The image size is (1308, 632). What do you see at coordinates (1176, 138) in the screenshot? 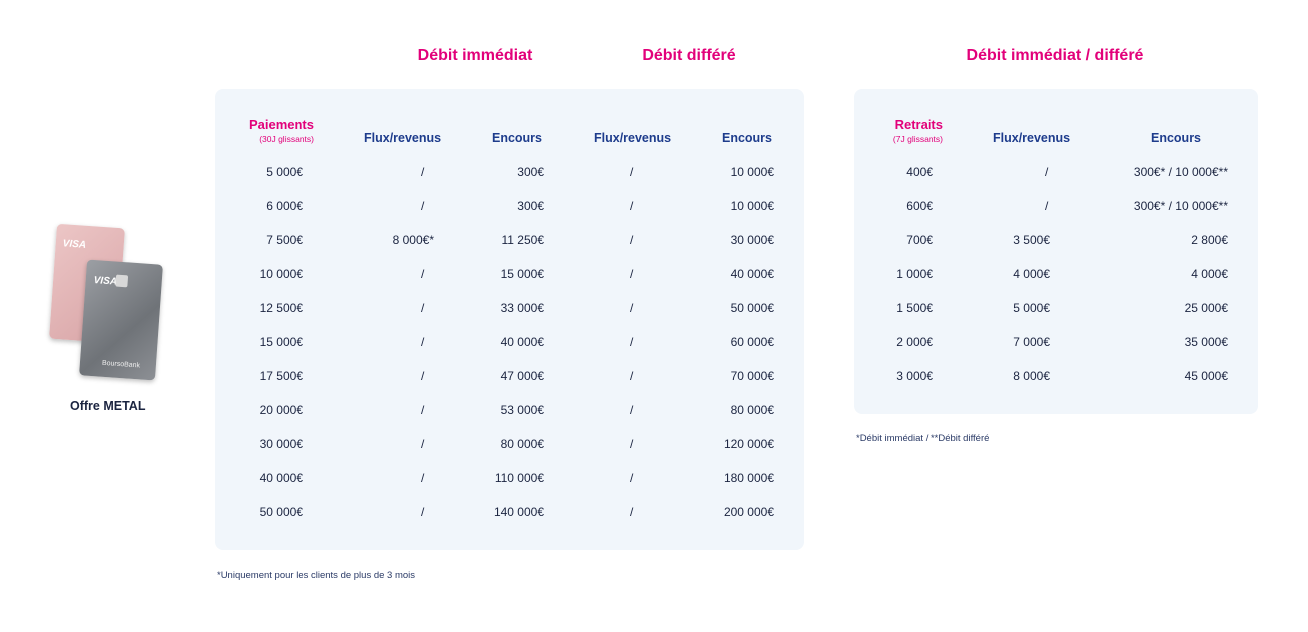
I see `col-encours-withdrawals: Encours` at bounding box center [1176, 138].